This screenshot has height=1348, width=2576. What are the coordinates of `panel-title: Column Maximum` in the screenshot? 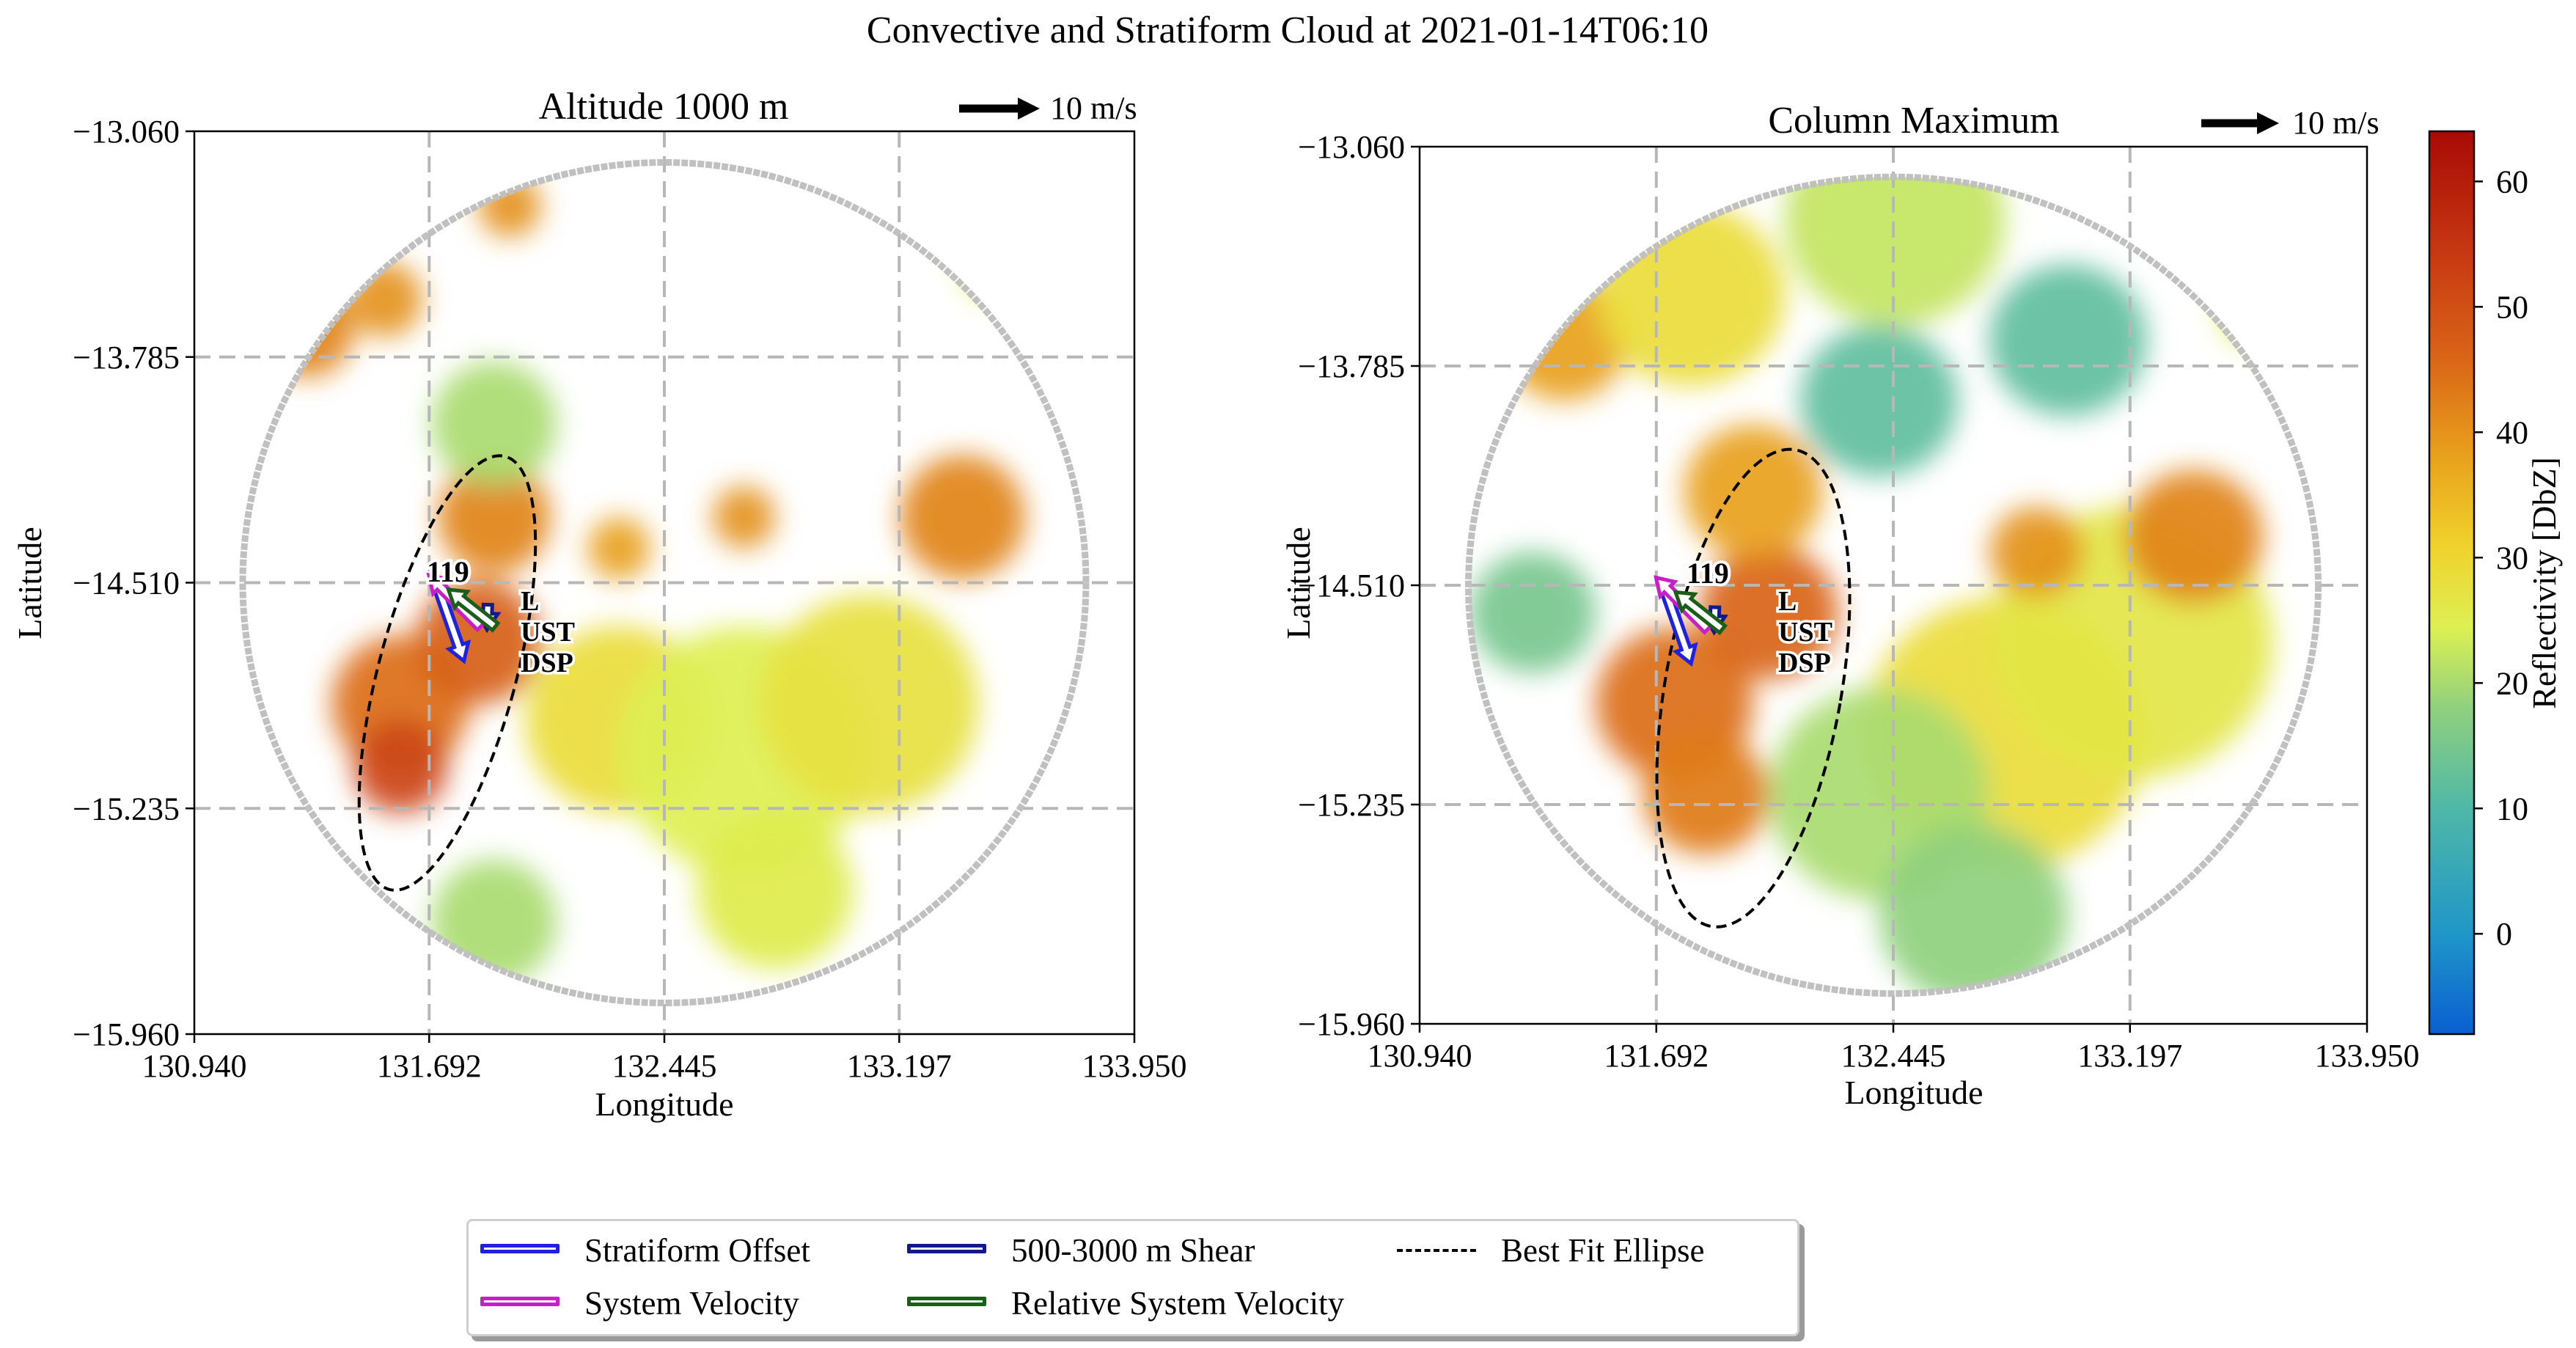 It's located at (1914, 121).